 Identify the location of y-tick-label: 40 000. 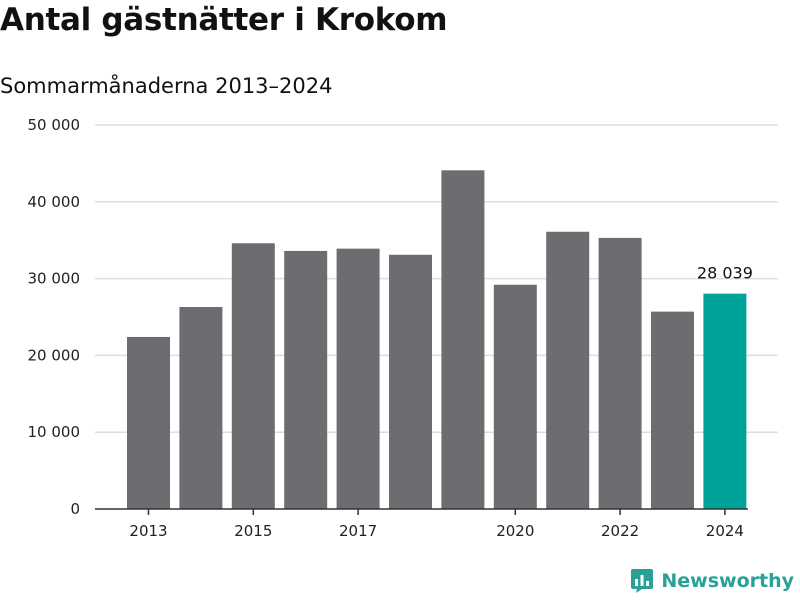
(54, 202).